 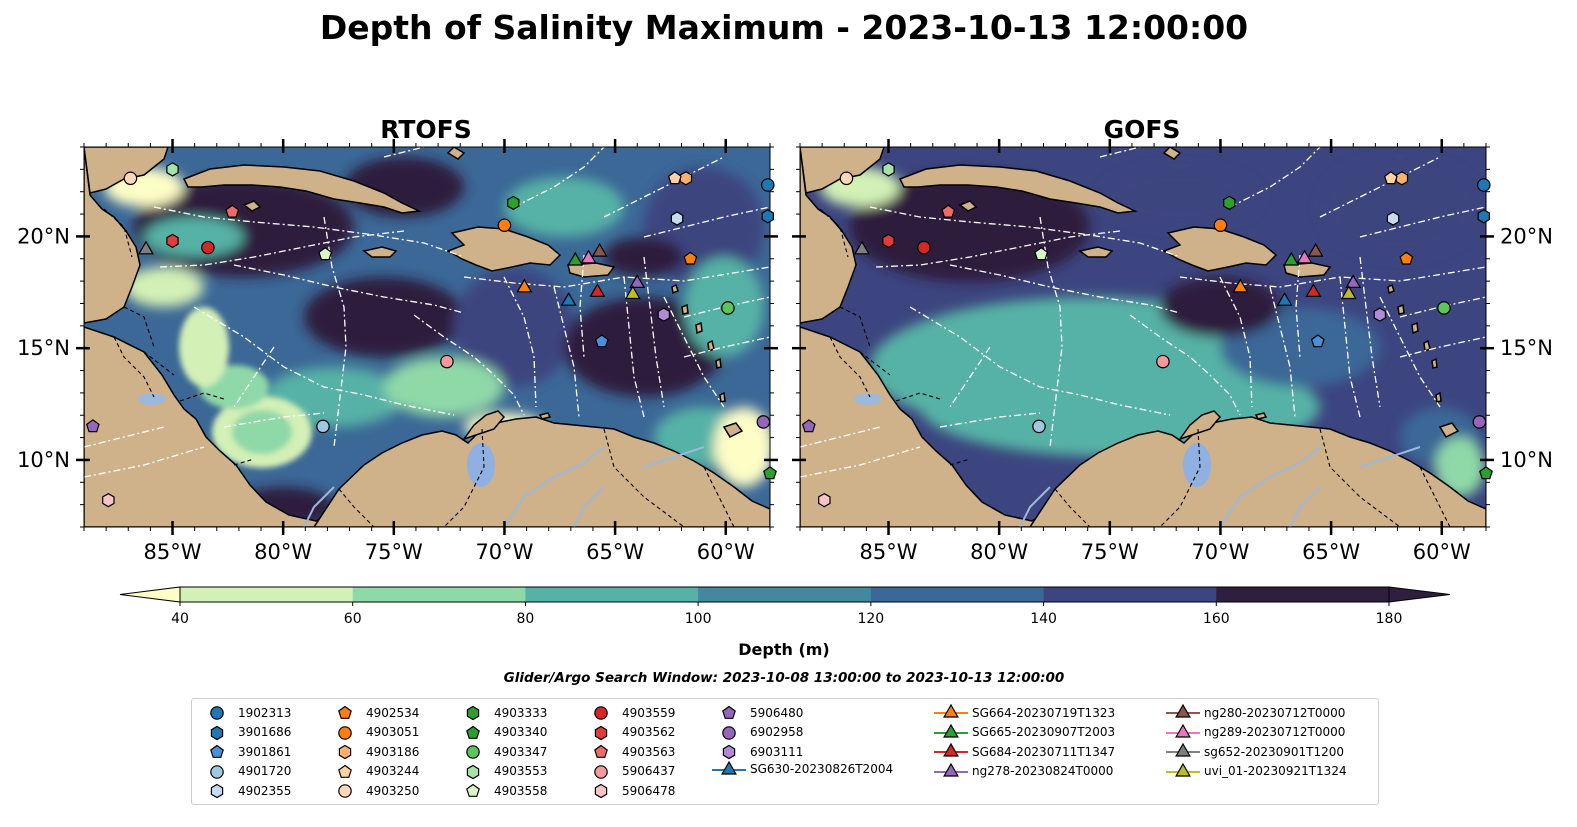 I want to click on legend-item-ng289-20230712T0000: ng289-20230712T0000, so click(x=1255, y=732).